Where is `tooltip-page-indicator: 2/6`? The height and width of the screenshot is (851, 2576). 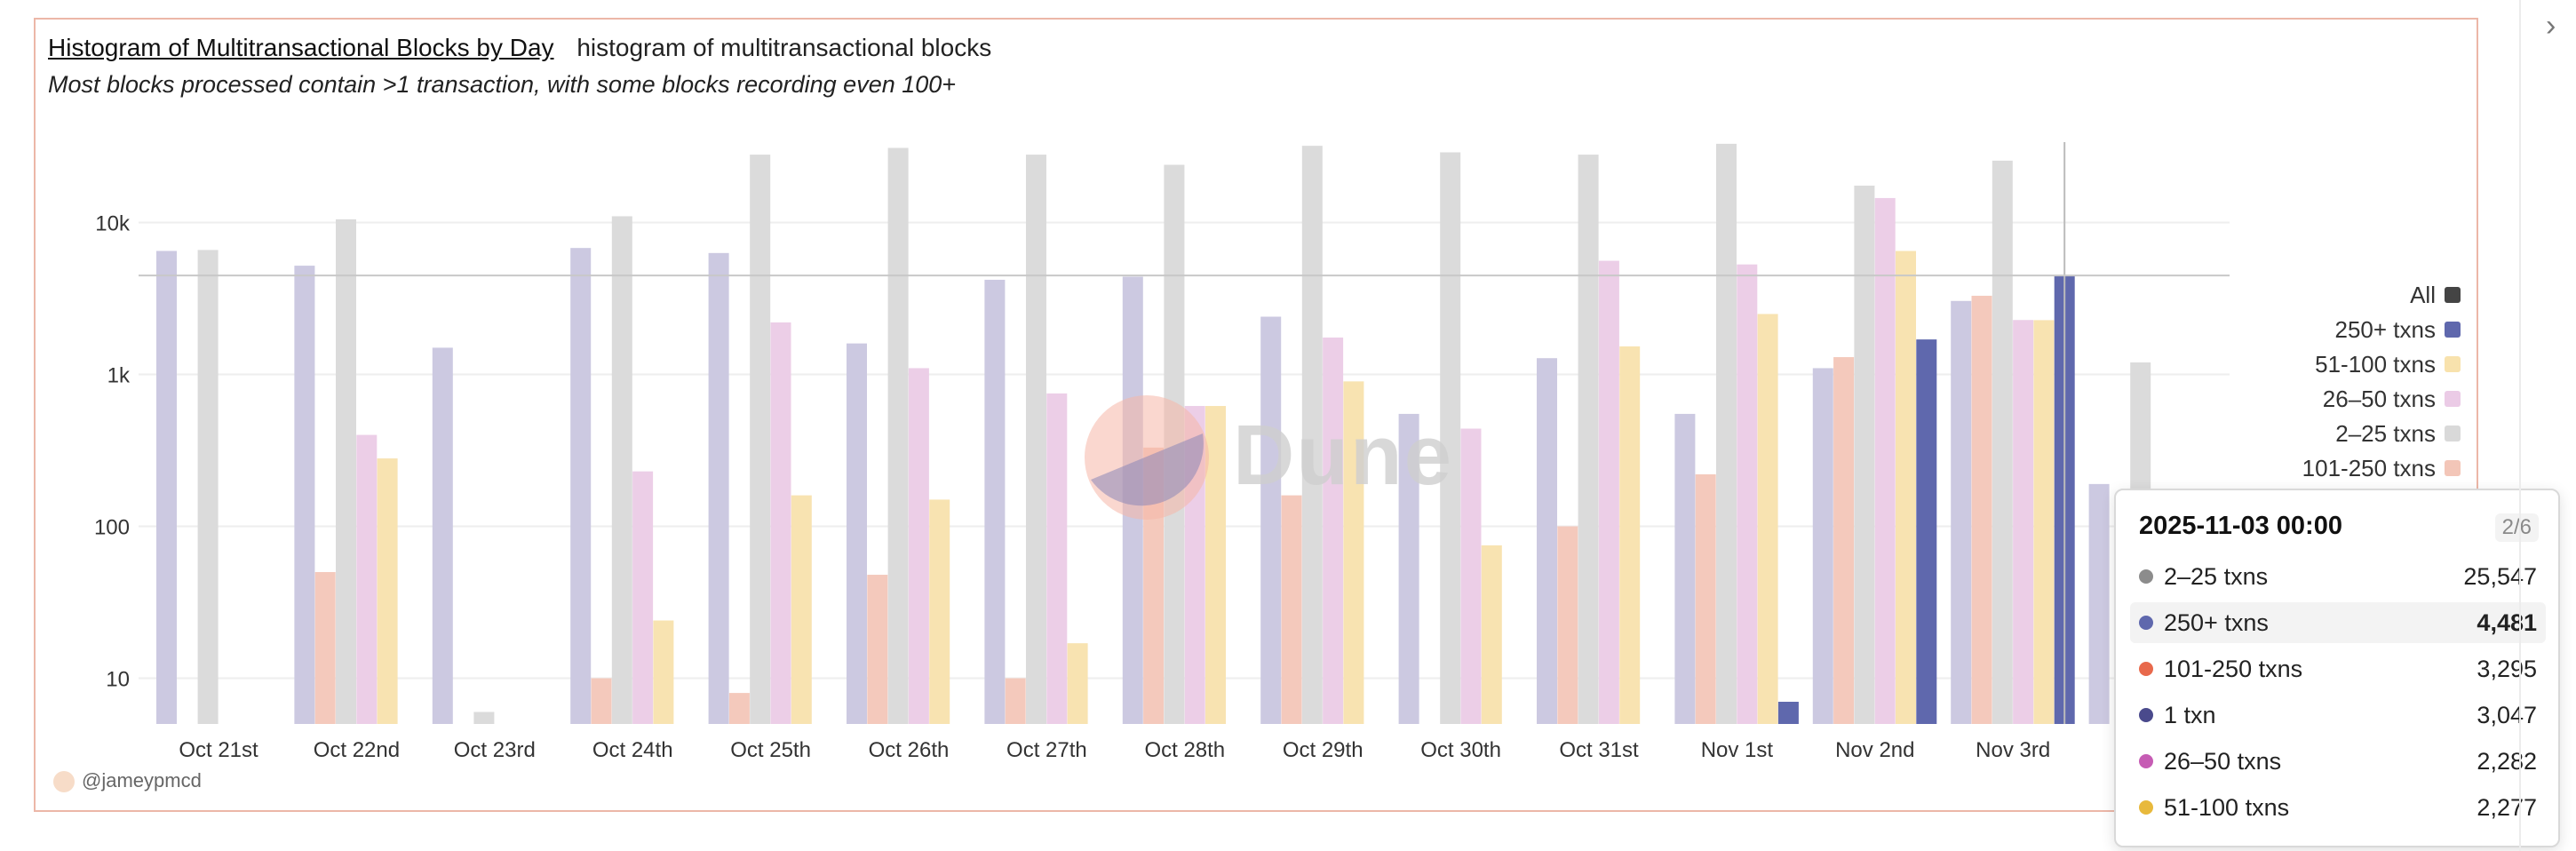 tooltip-page-indicator: 2/6 is located at coordinates (2516, 527).